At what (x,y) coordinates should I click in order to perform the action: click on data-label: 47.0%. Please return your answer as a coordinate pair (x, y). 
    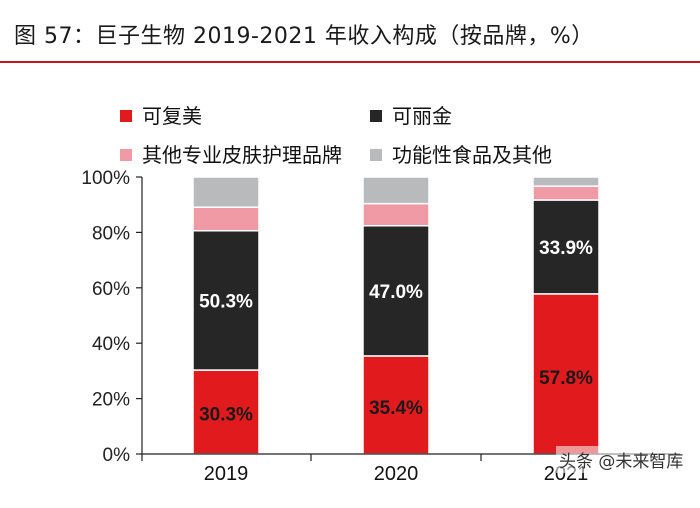
    Looking at the image, I should click on (396, 292).